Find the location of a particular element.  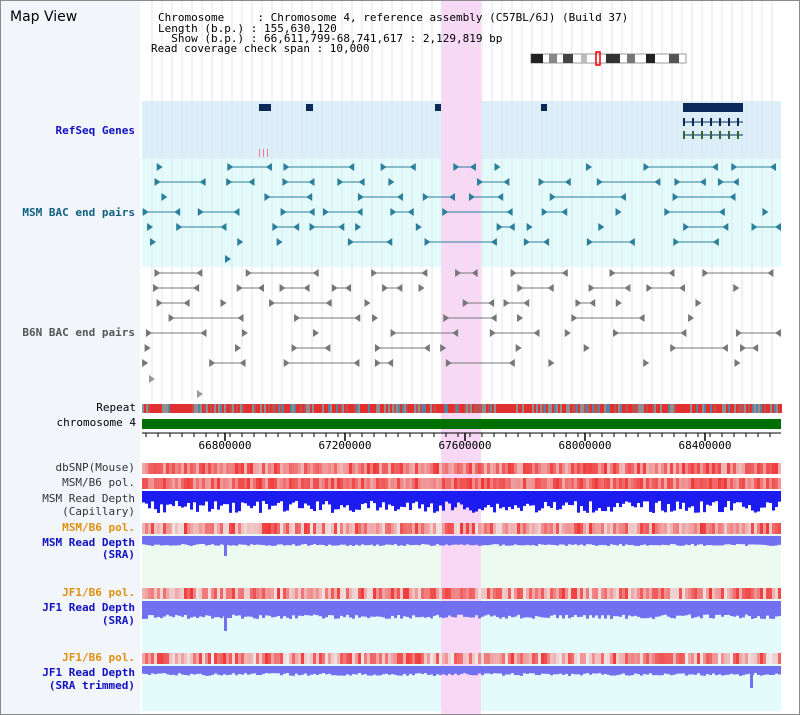

ideogram-band is located at coordinates (568, 58).